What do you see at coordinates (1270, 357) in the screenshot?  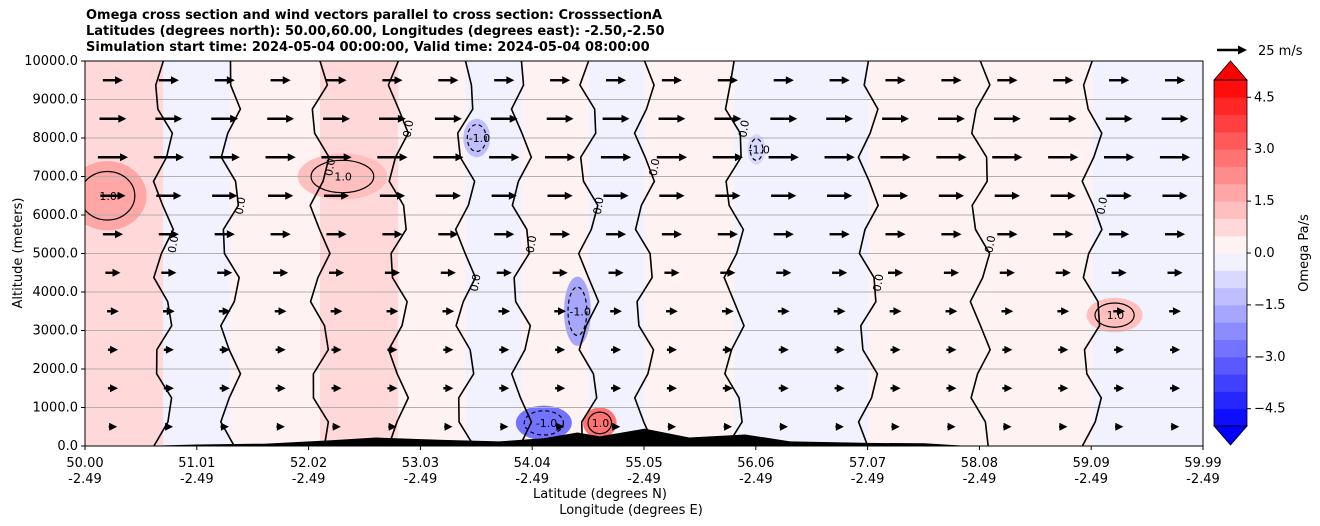 I see `colorbar-tick-label: −3.0` at bounding box center [1270, 357].